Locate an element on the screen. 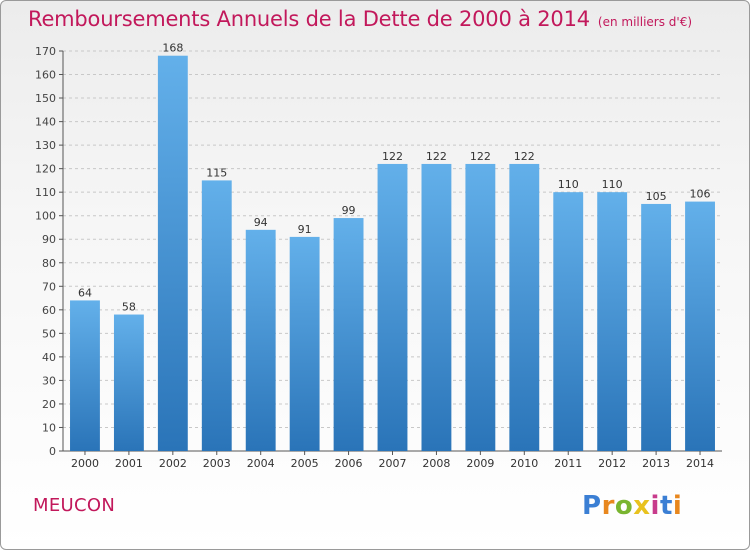 The height and width of the screenshot is (550, 750). y-tick-label: 20 is located at coordinates (49, 404).